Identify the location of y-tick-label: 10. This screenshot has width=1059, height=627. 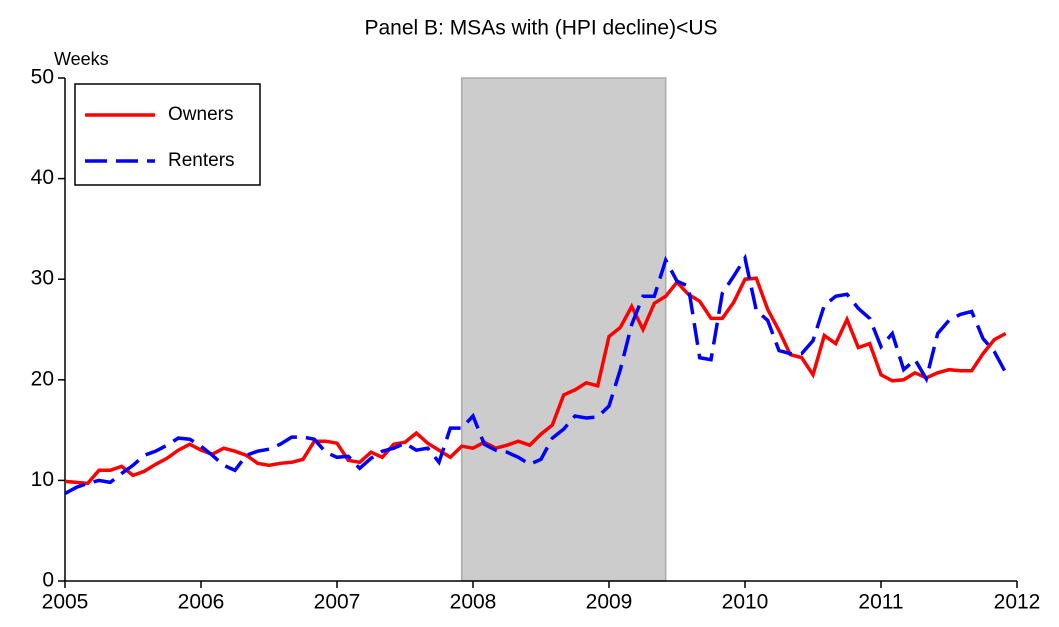
(42, 479).